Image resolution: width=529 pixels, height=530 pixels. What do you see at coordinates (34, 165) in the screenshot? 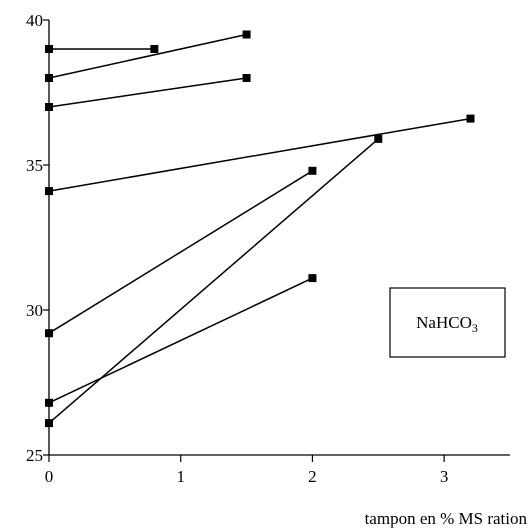
I see `y-tick-label: 35` at bounding box center [34, 165].